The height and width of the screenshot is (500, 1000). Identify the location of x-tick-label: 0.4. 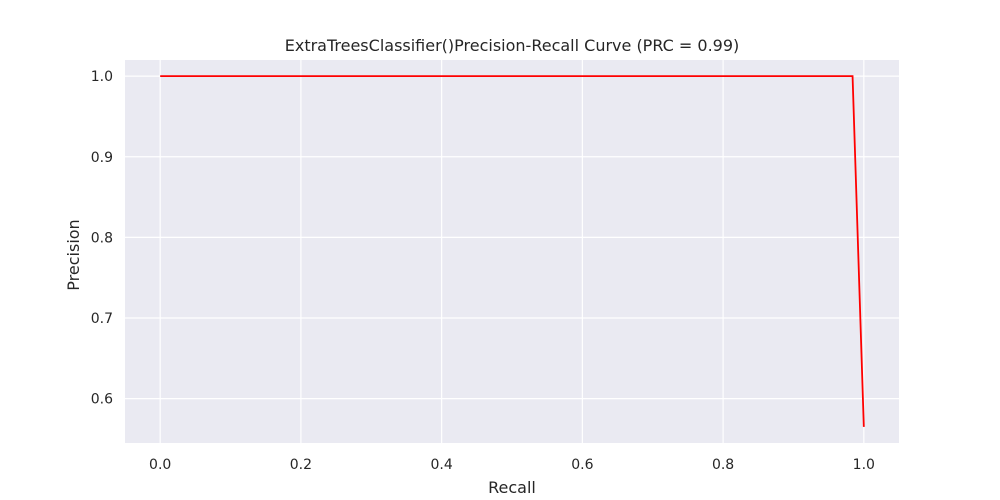
(442, 465).